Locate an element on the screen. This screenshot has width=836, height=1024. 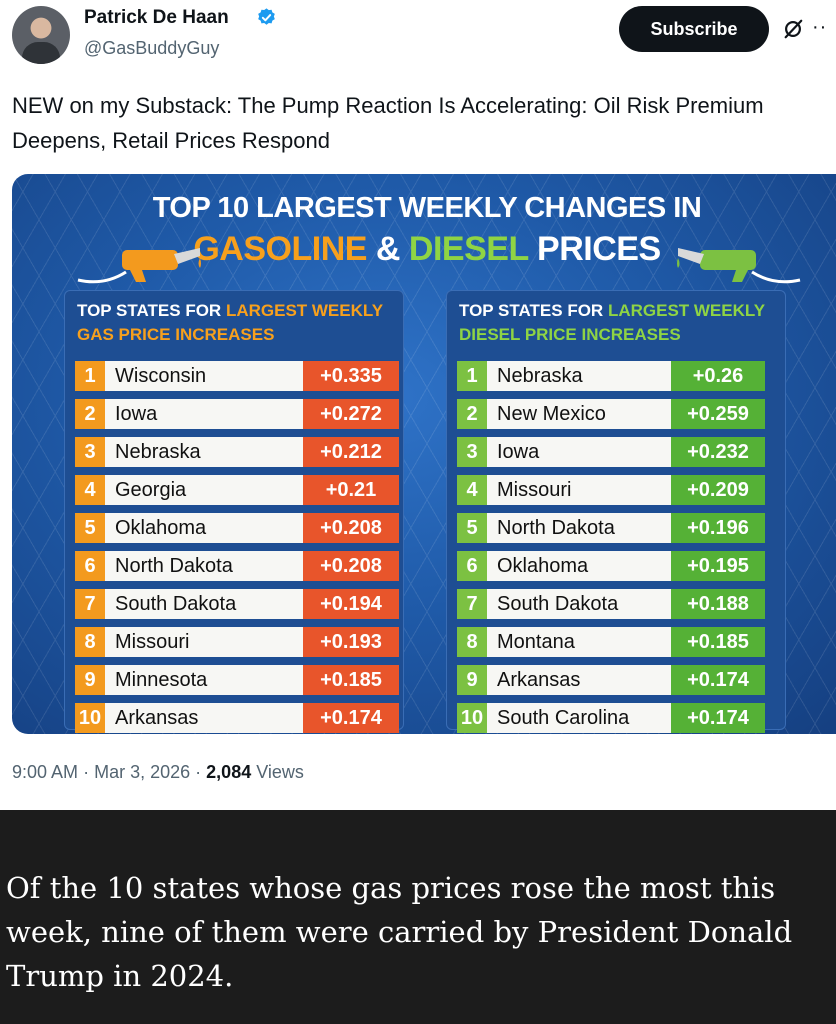
diesel-table-row: 10 South Carolina +0.174 is located at coordinates (619, 717).